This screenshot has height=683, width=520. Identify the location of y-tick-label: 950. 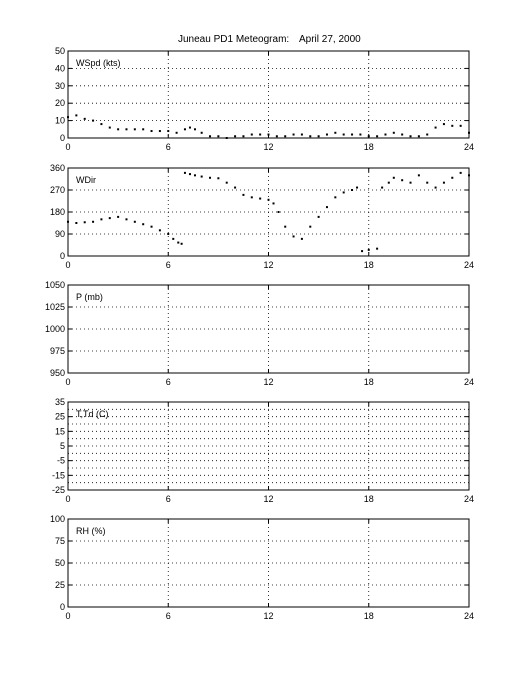
(57, 373).